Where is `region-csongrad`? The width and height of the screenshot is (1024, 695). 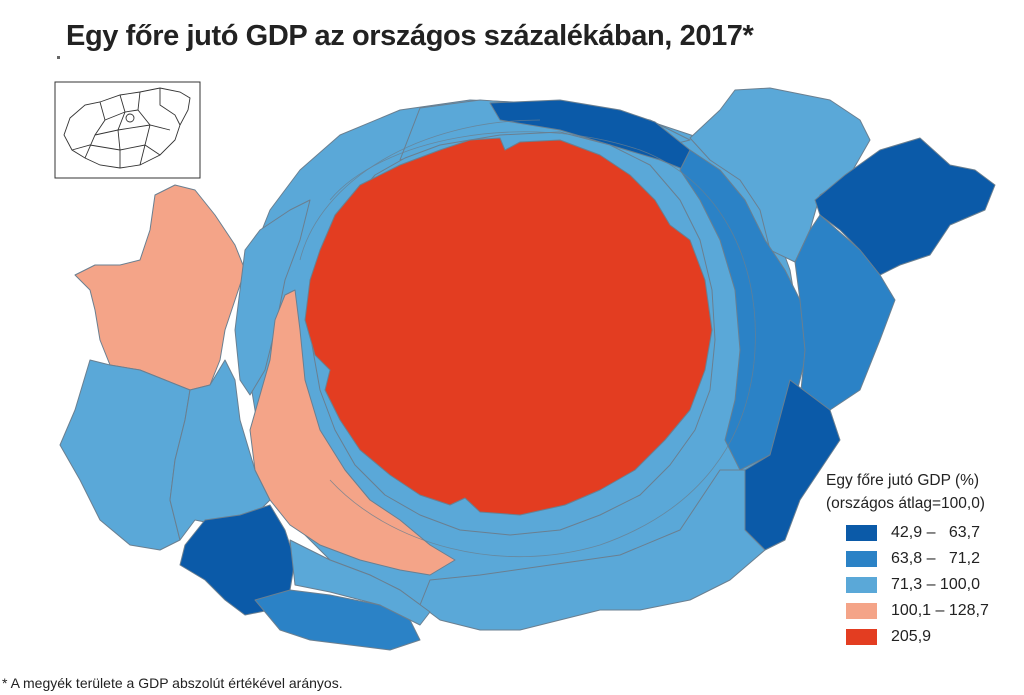 region-csongrad is located at coordinates (592, 550).